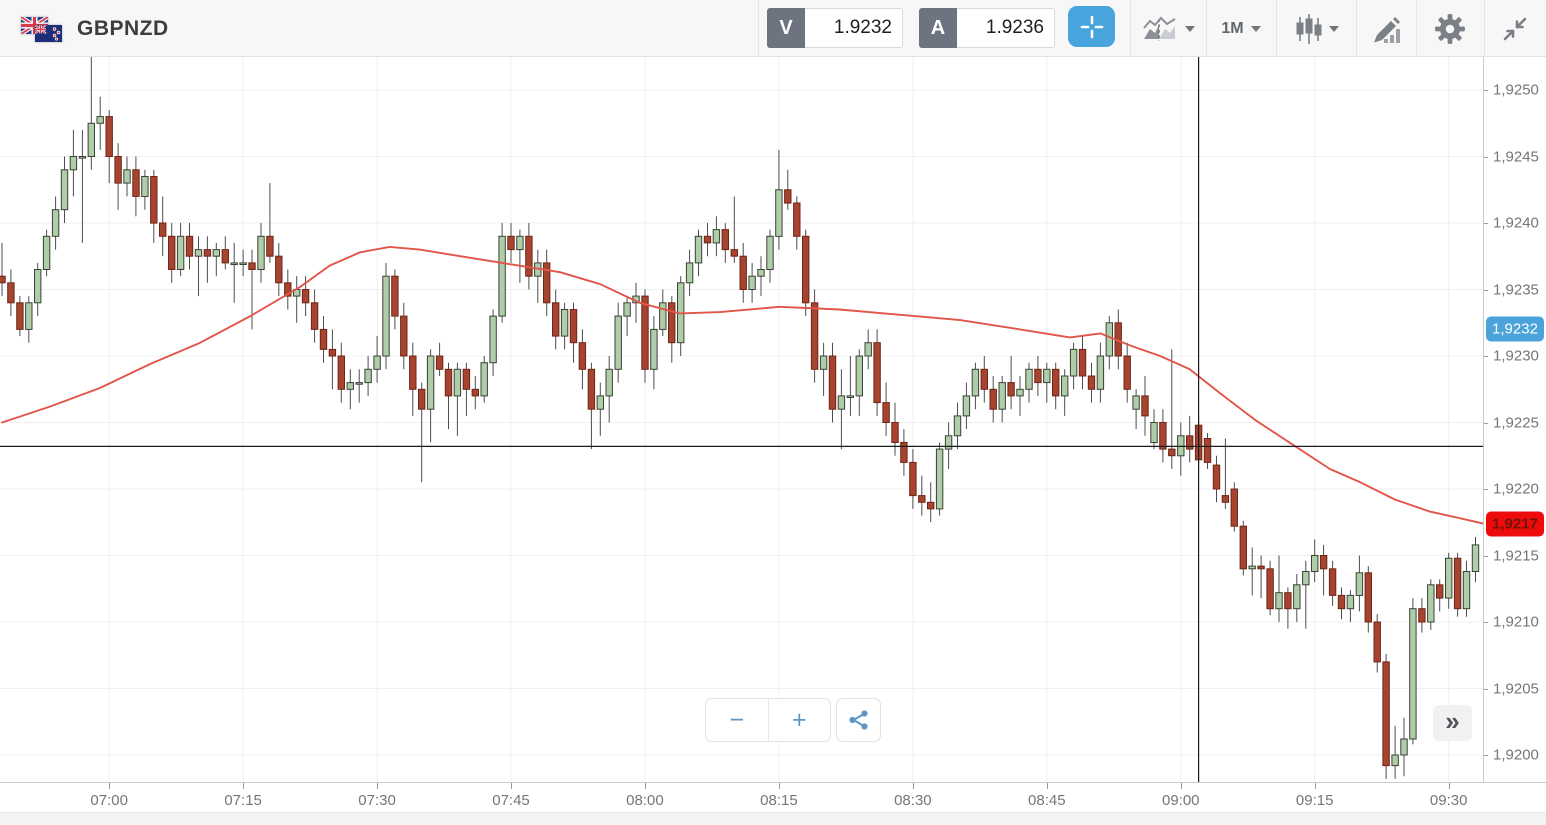 This screenshot has height=825, width=1546. I want to click on time-axis-label: 09:00, so click(1180, 800).